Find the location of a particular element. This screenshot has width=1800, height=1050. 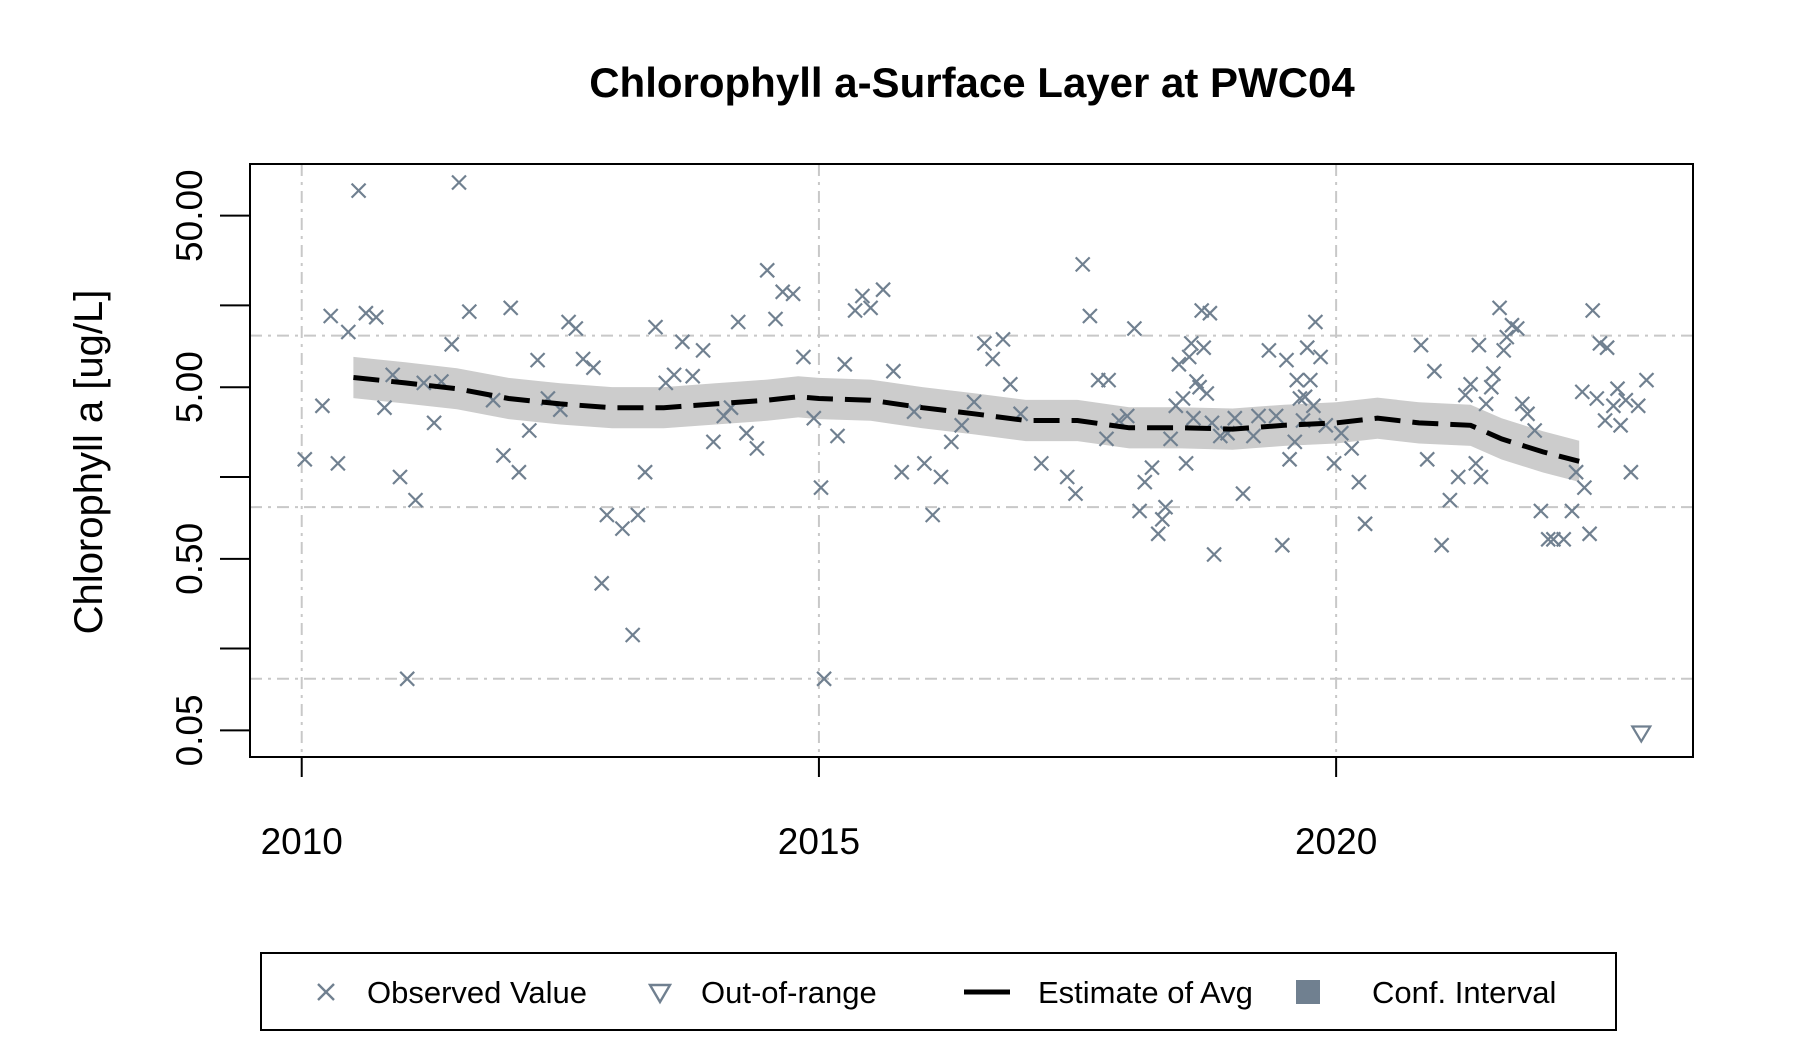

x-marker-icon is located at coordinates (326, 992).